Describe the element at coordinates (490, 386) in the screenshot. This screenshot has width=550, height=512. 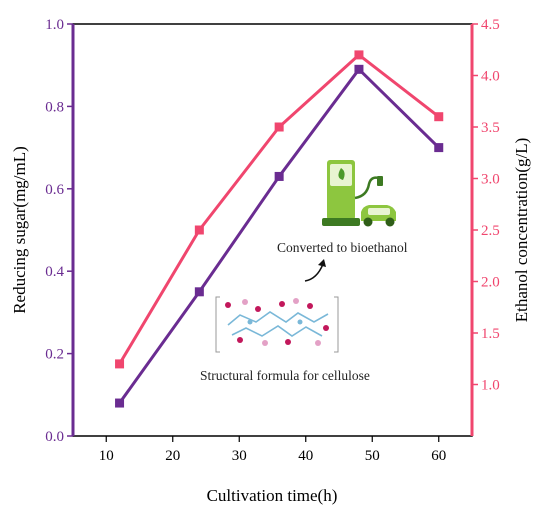
I see `right-y-tick-label: 1.0` at that location.